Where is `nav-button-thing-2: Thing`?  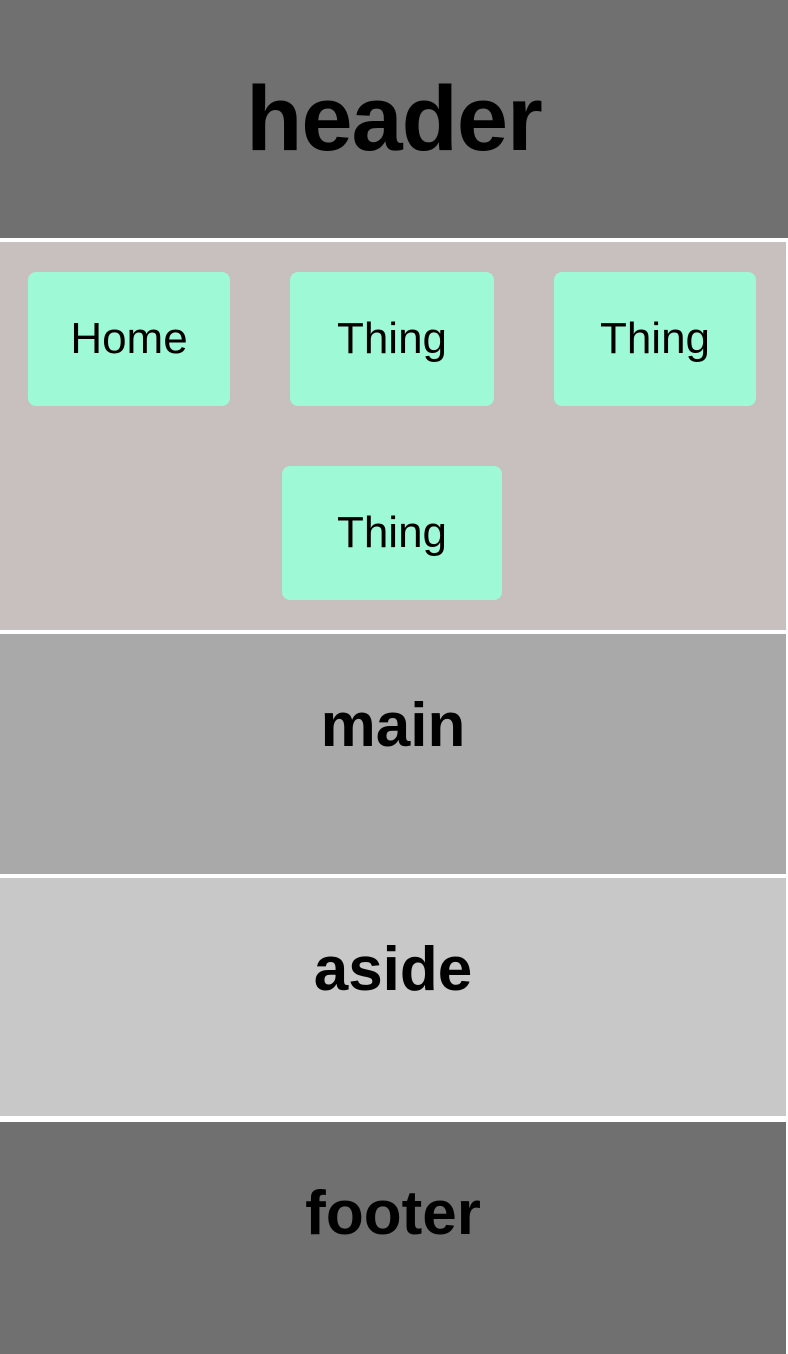
nav-button-thing-2: Thing is located at coordinates (655, 339).